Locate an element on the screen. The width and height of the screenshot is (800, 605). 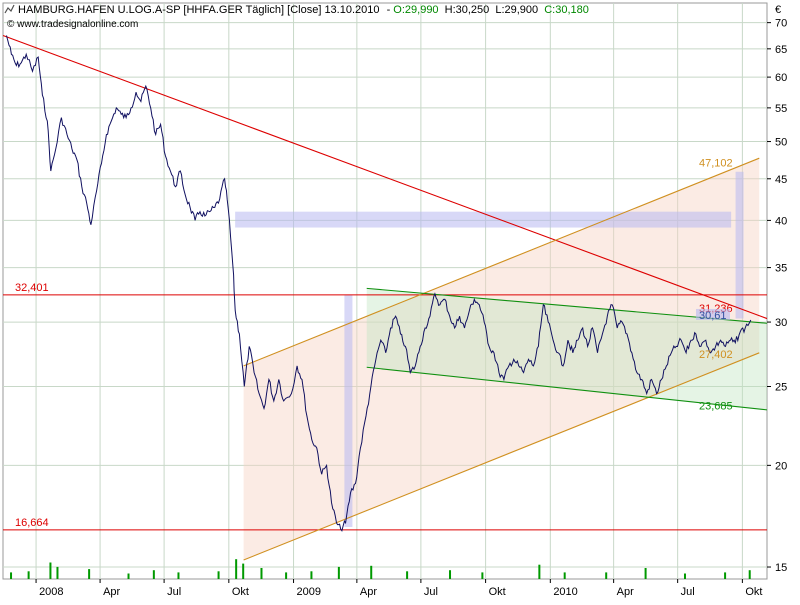
annotation-label: 27,402 is located at coordinates (716, 355).